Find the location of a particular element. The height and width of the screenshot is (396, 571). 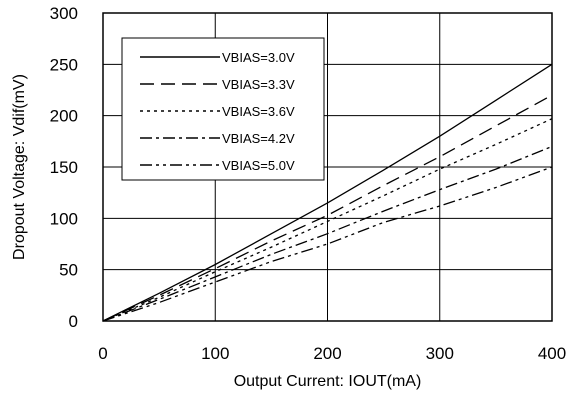

legend-box is located at coordinates (223, 109).